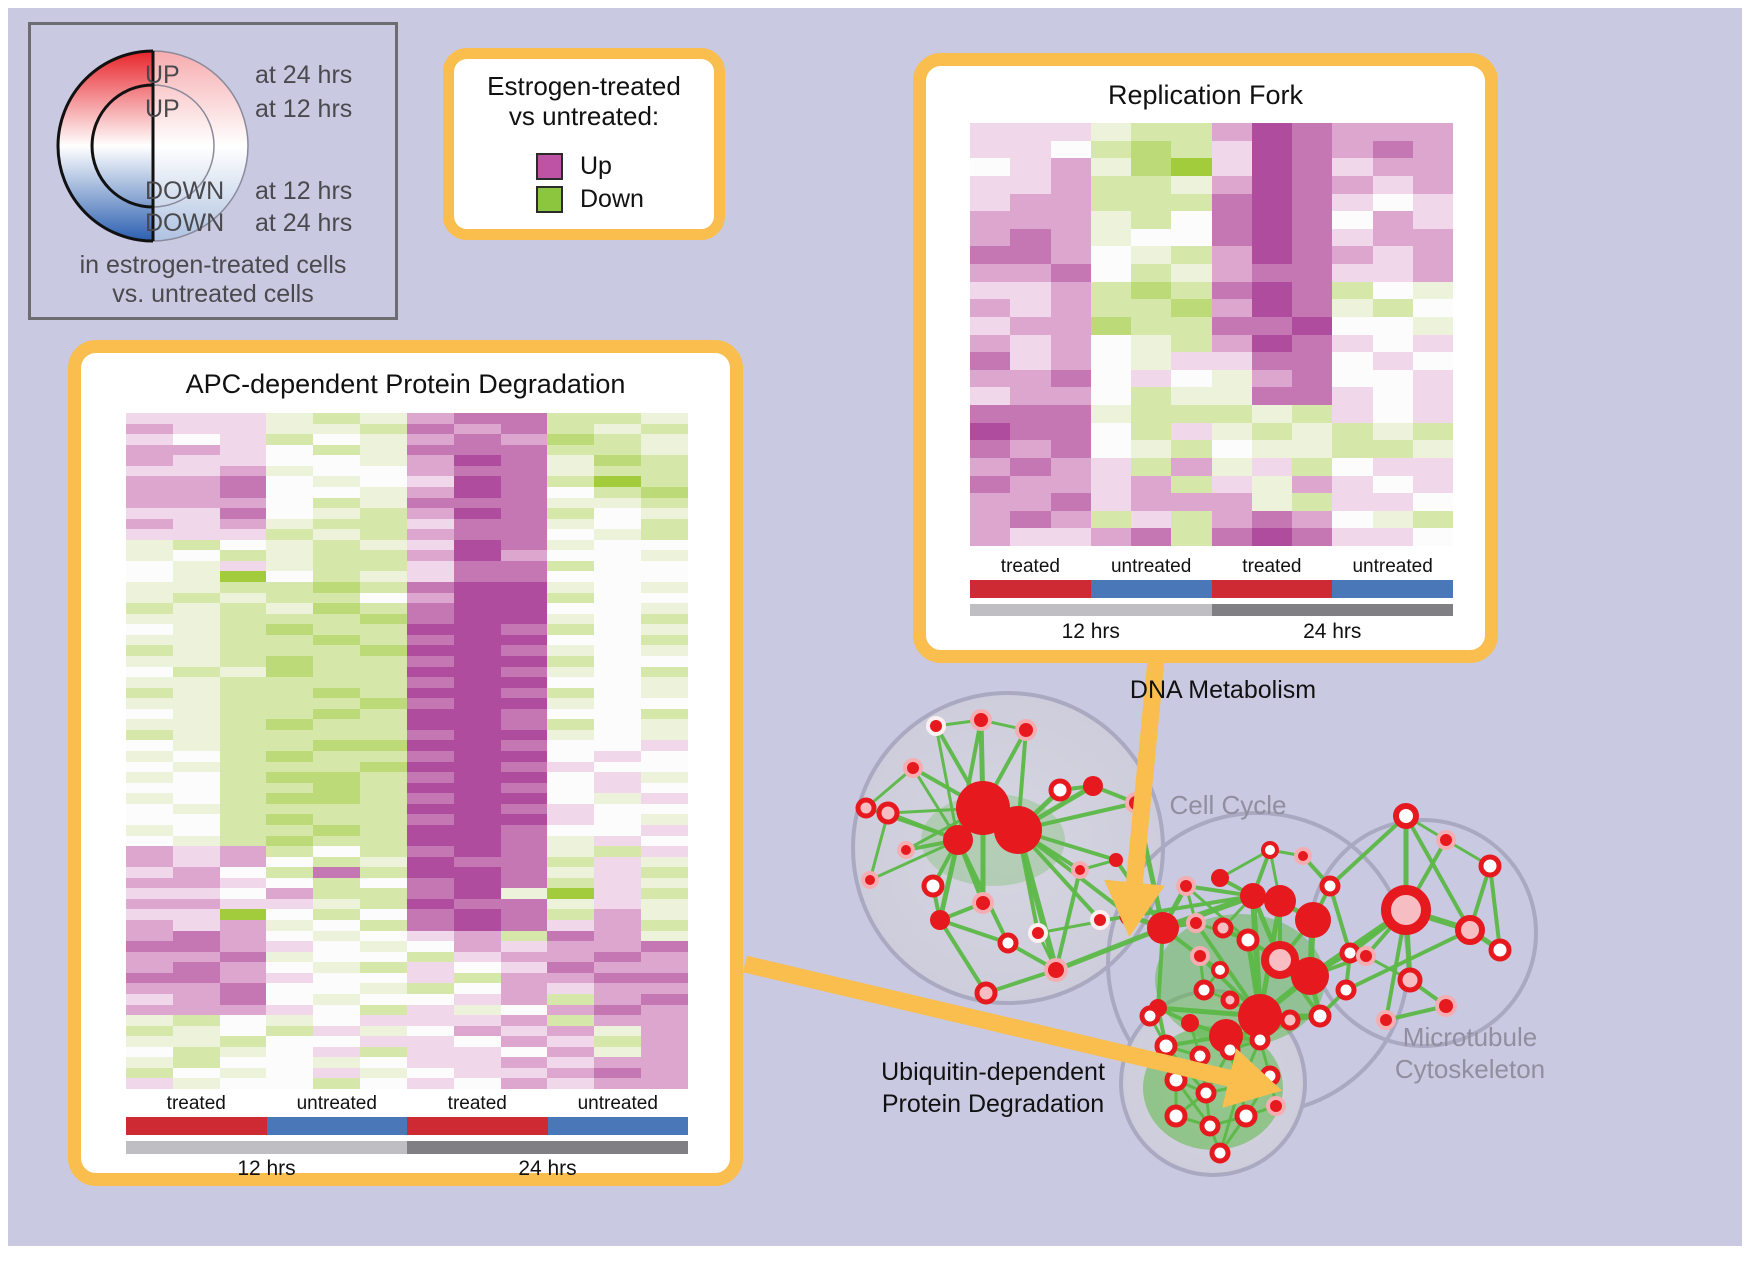  Describe the element at coordinates (1213, 1083) in the screenshot. I see `cluster-ubiquitin-degradation` at that location.